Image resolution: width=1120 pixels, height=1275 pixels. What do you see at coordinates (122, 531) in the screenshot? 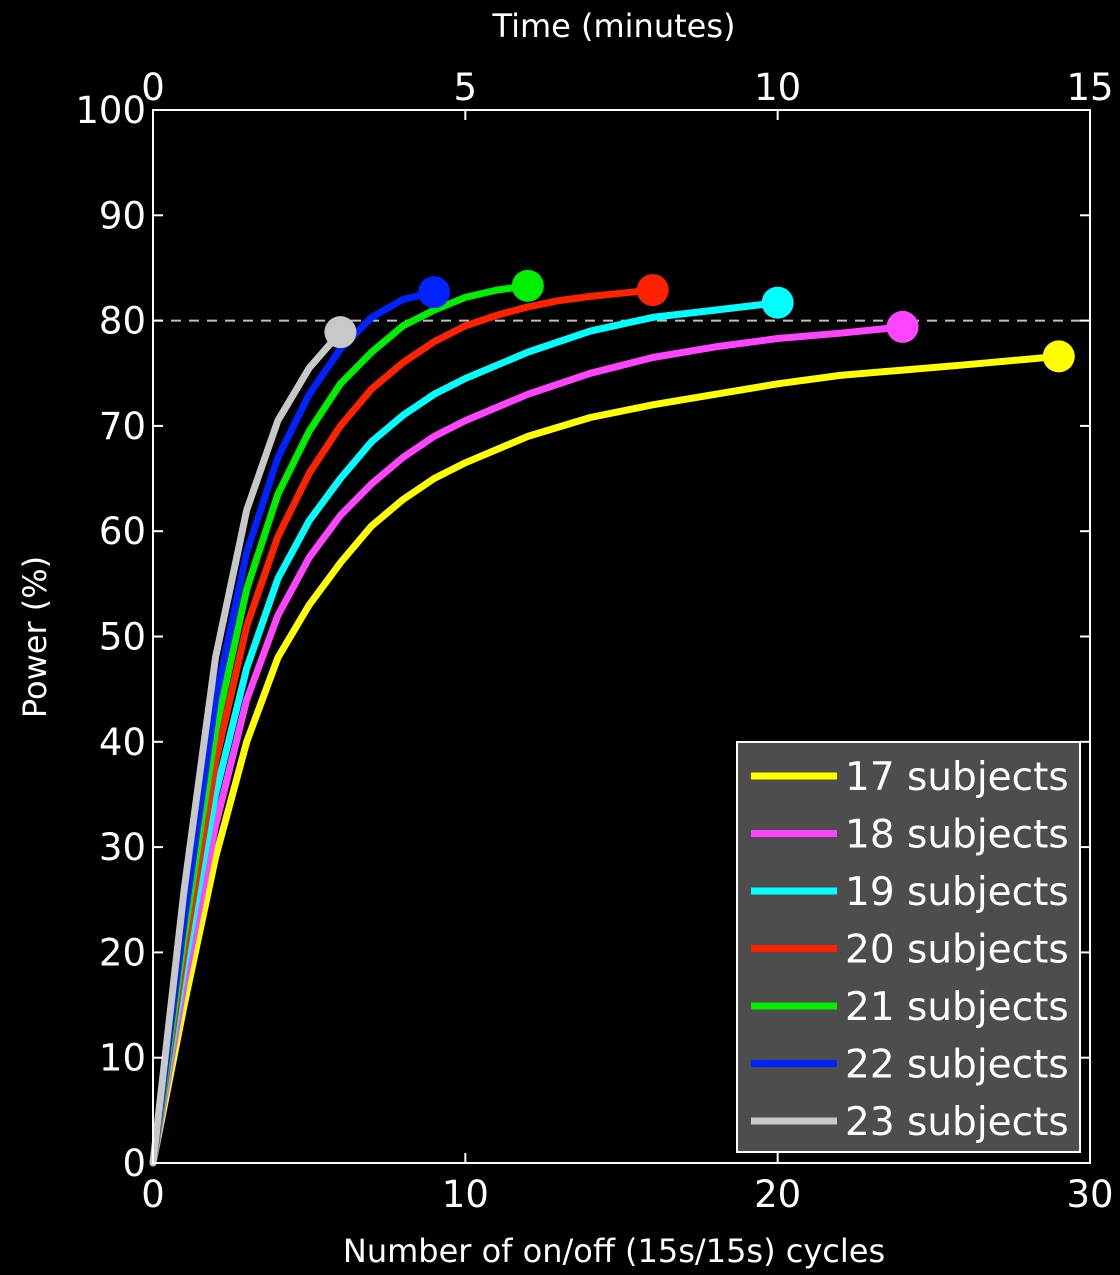
I see `y-tick-label: 60` at bounding box center [122, 531].